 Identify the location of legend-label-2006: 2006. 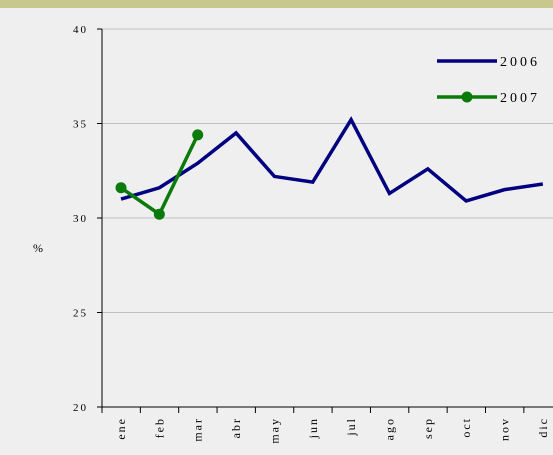
(520, 62).